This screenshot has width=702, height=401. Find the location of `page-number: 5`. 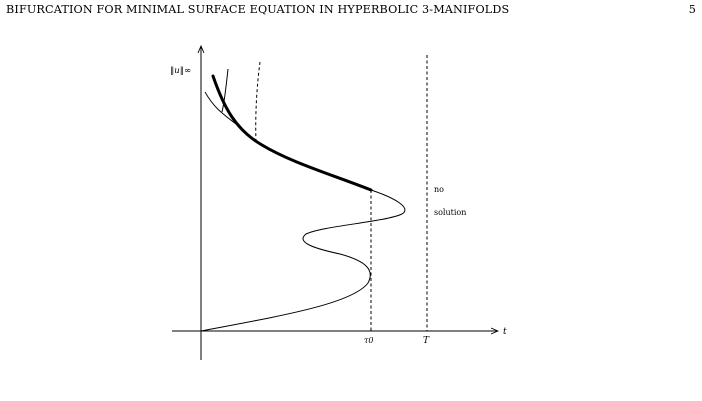

page-number: 5 is located at coordinates (692, 9).